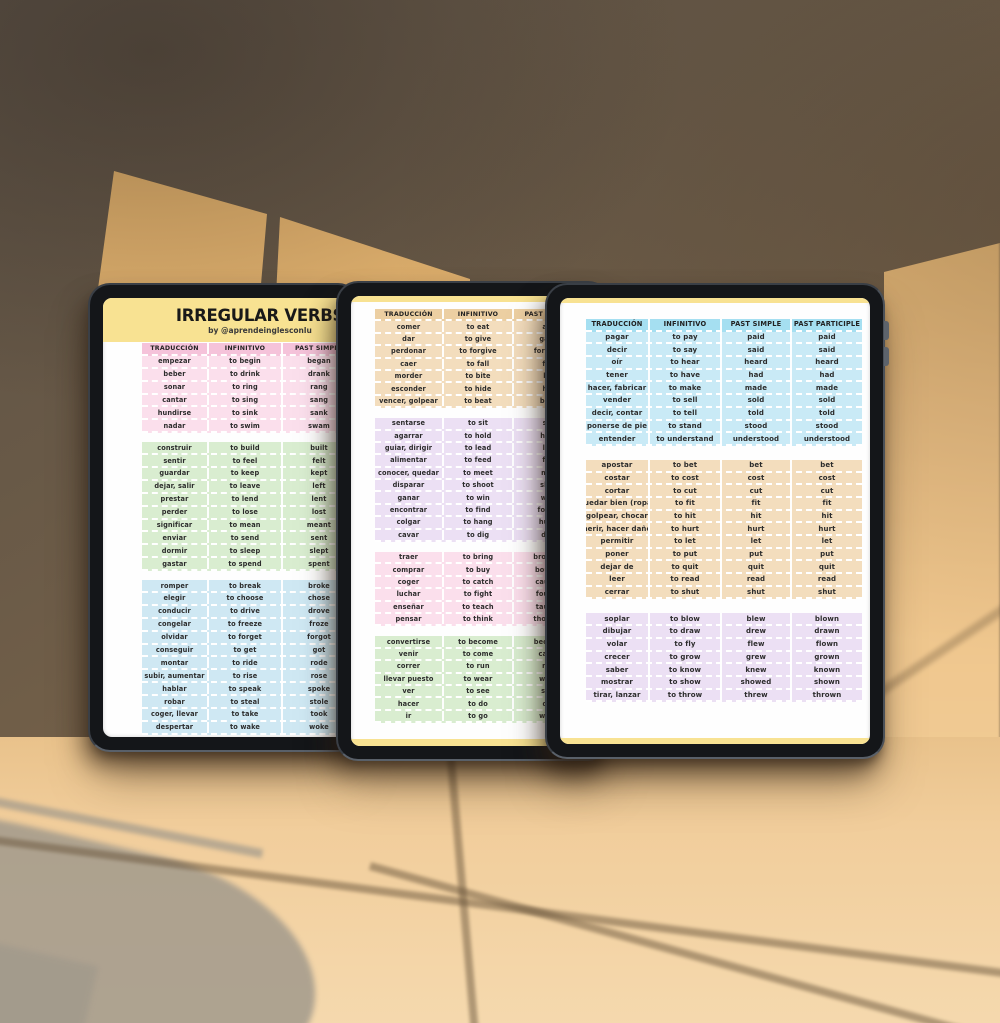 The width and height of the screenshot is (1000, 1023). I want to click on verb-cell: spent, so click(319, 563).